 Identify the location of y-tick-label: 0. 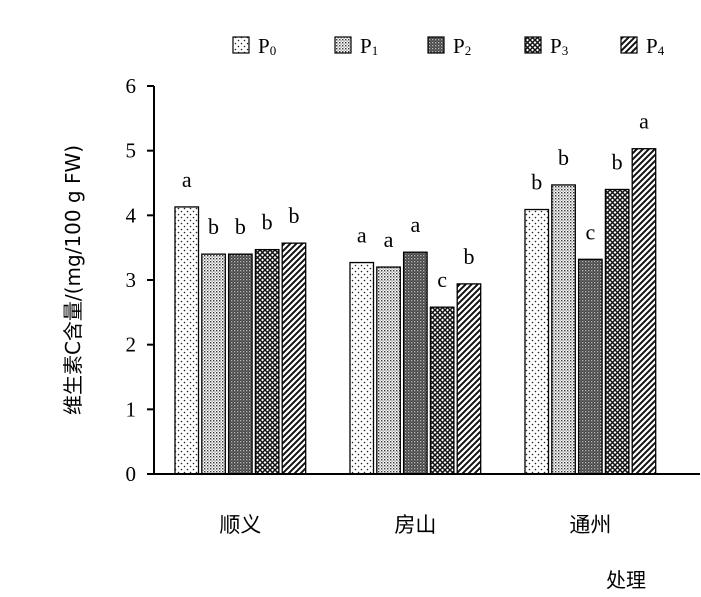
(131, 474).